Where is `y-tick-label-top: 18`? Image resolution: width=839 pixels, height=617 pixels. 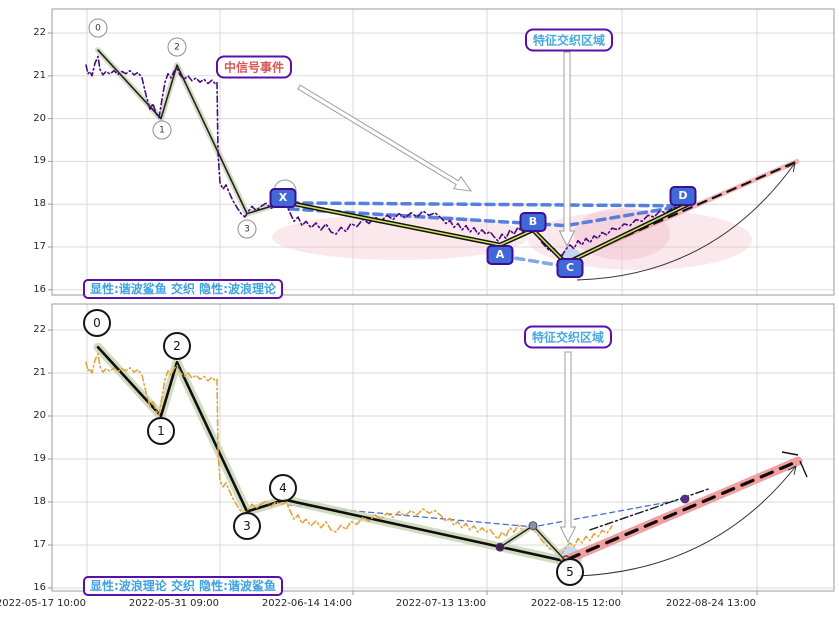
y-tick-label-top: 18 is located at coordinates (39, 204).